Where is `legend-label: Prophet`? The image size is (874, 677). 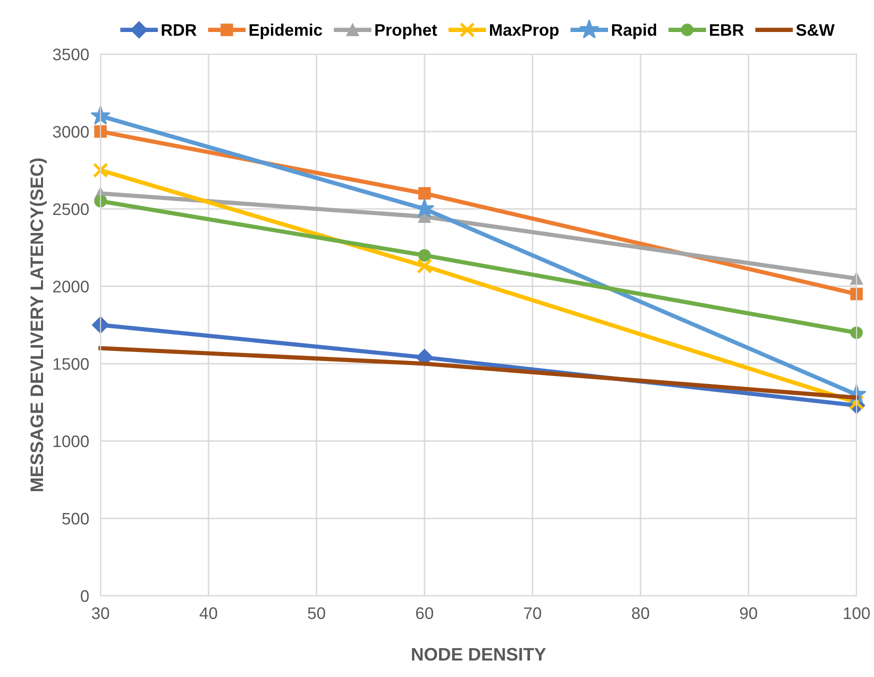
legend-label: Prophet is located at coordinates (406, 32).